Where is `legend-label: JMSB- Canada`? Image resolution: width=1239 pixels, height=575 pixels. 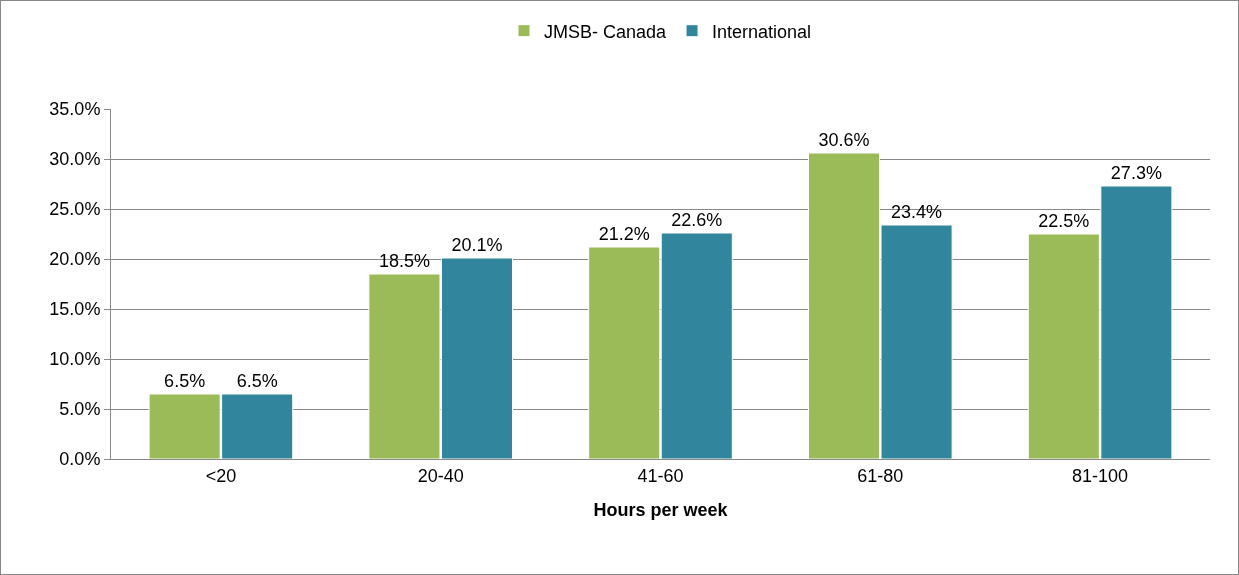
legend-label: JMSB- Canada is located at coordinates (606, 31).